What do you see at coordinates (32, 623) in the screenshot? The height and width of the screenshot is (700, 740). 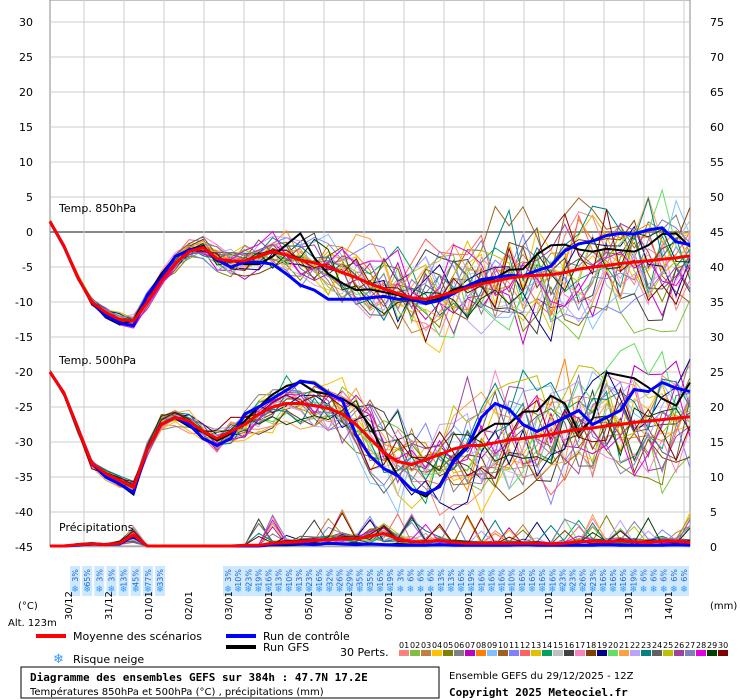 I see `altitude-label: Alt. 123m` at bounding box center [32, 623].